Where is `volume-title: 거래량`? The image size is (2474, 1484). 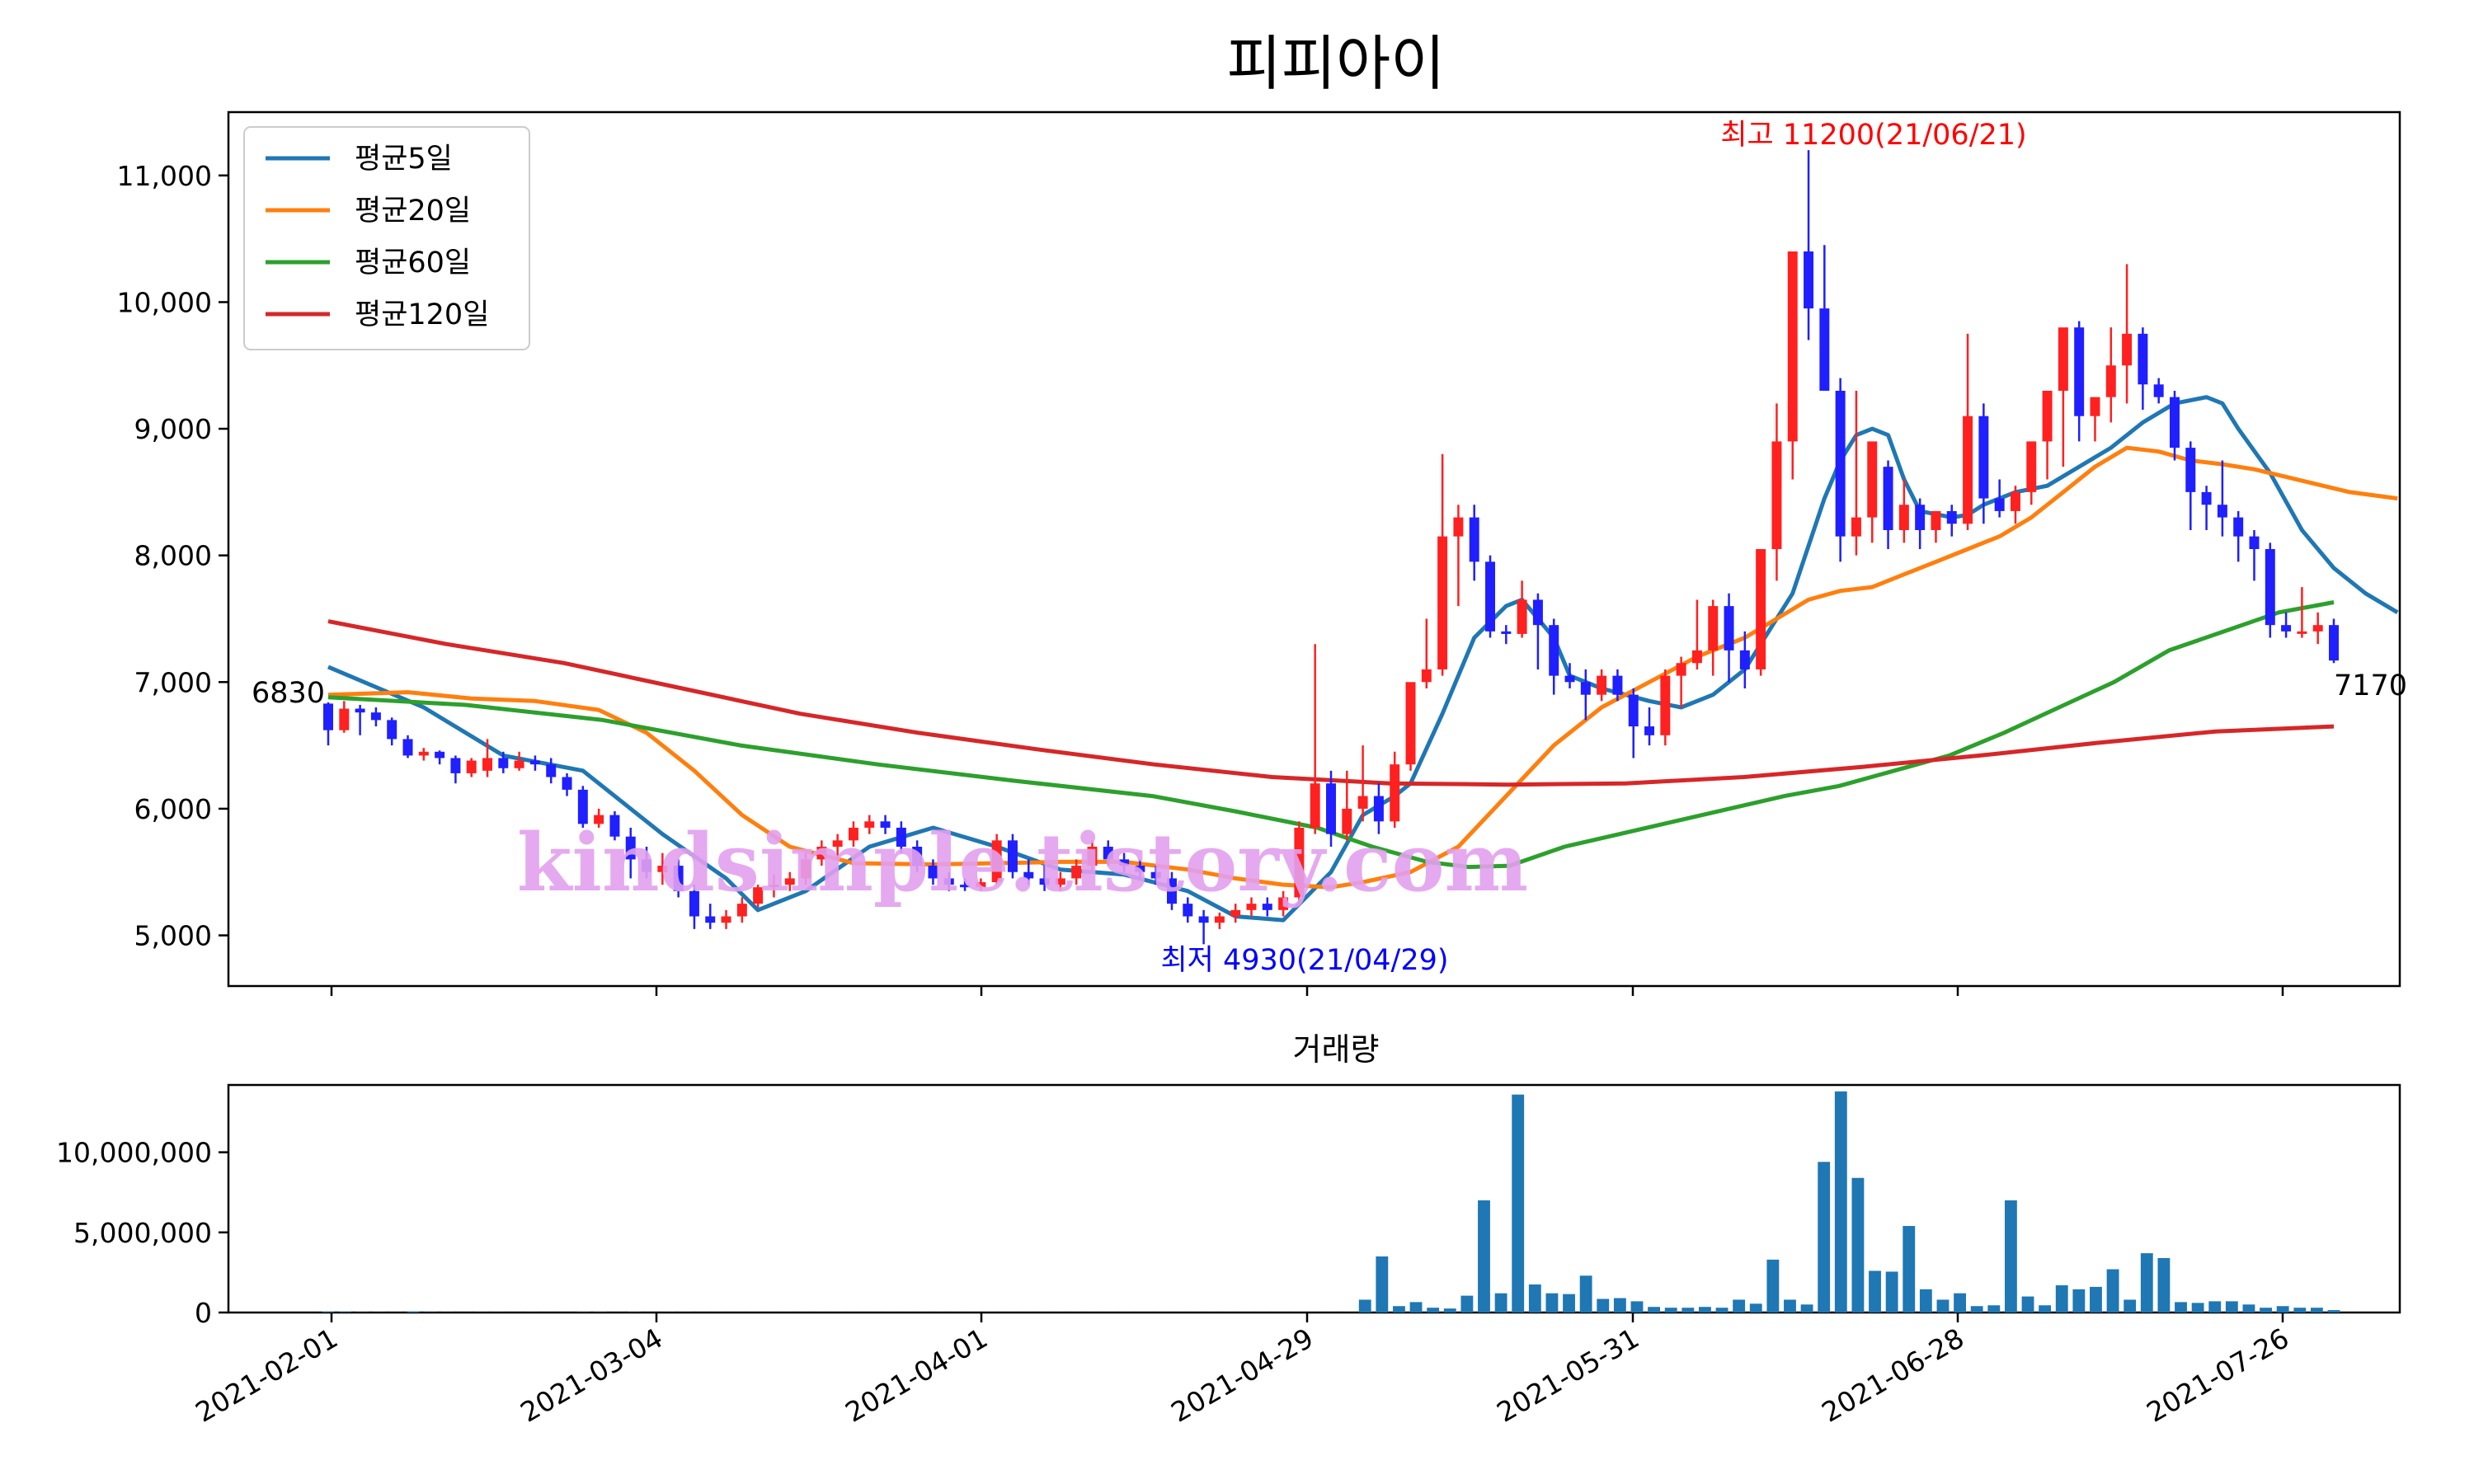
volume-title: 거래량 is located at coordinates (1336, 1049).